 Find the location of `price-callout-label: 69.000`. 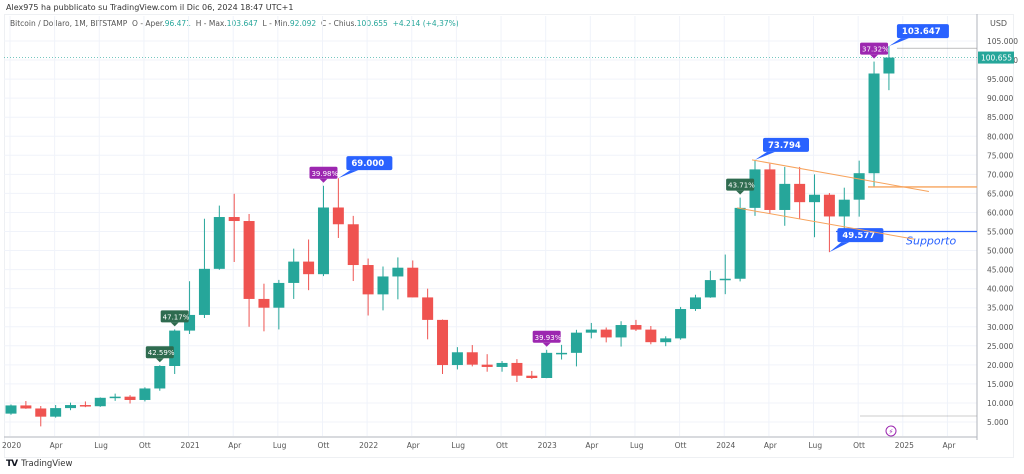

price-callout-label: 69.000 is located at coordinates (367, 164).